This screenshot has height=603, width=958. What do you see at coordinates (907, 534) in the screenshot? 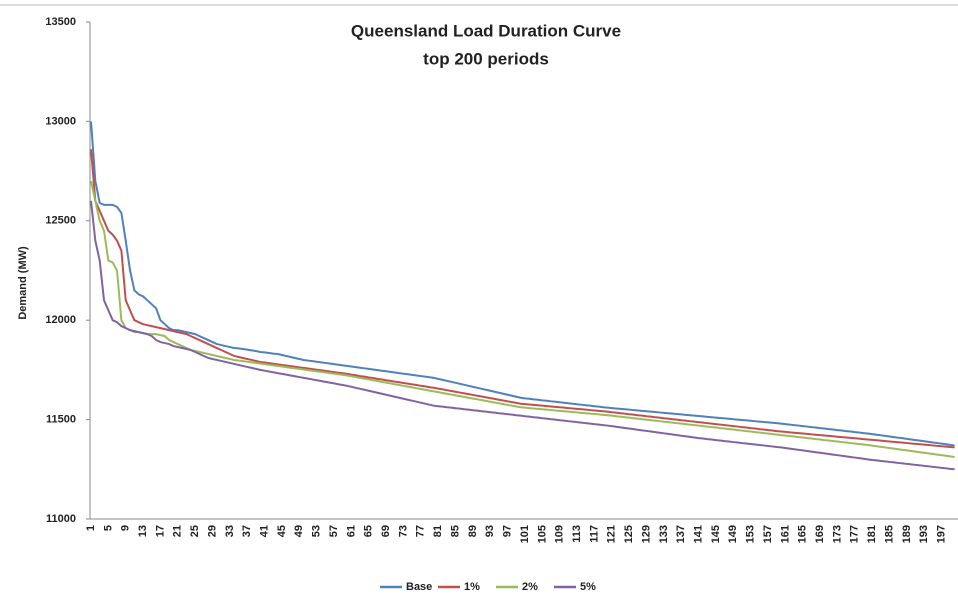
I see `x-tick-label: 189` at bounding box center [907, 534].